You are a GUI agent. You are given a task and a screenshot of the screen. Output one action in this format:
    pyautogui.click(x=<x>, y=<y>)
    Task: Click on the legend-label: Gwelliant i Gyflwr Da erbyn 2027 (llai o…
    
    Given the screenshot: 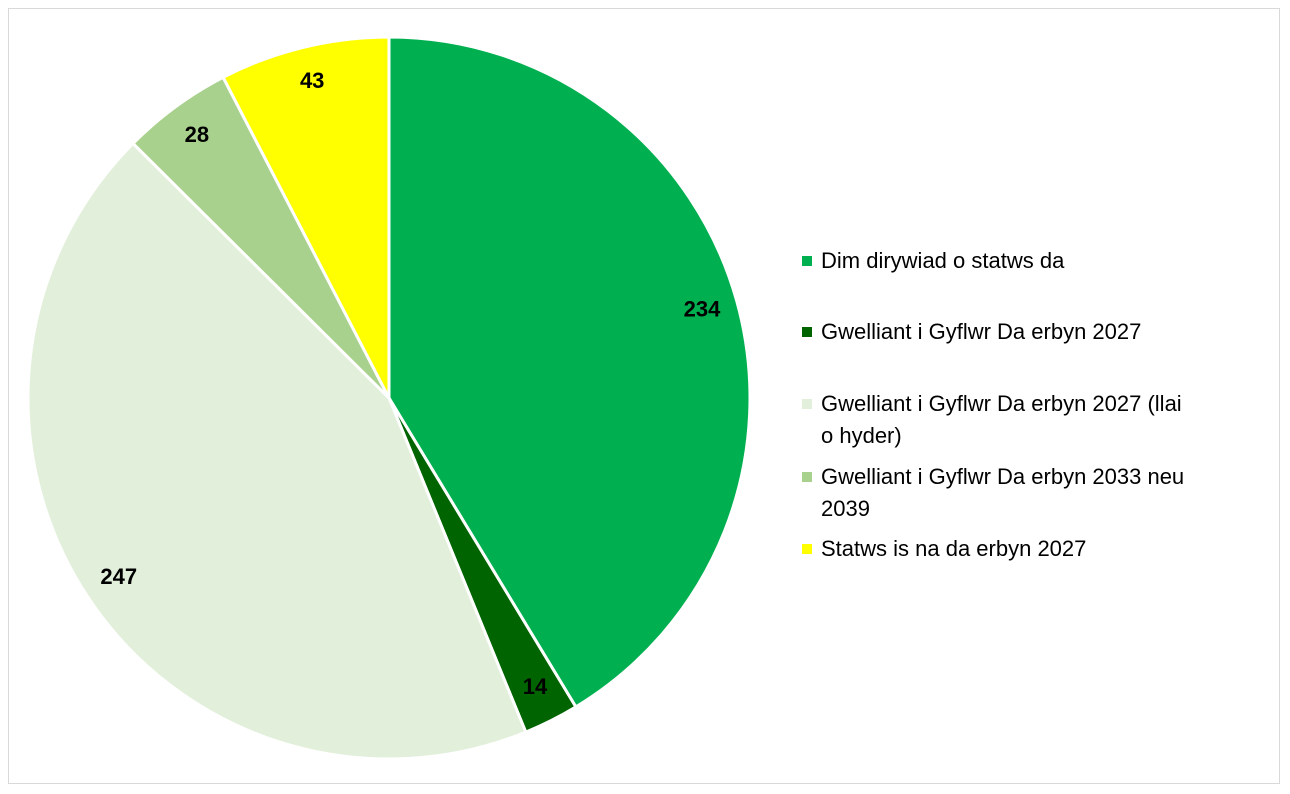 What is the action you would take?
    pyautogui.click(x=1001, y=419)
    